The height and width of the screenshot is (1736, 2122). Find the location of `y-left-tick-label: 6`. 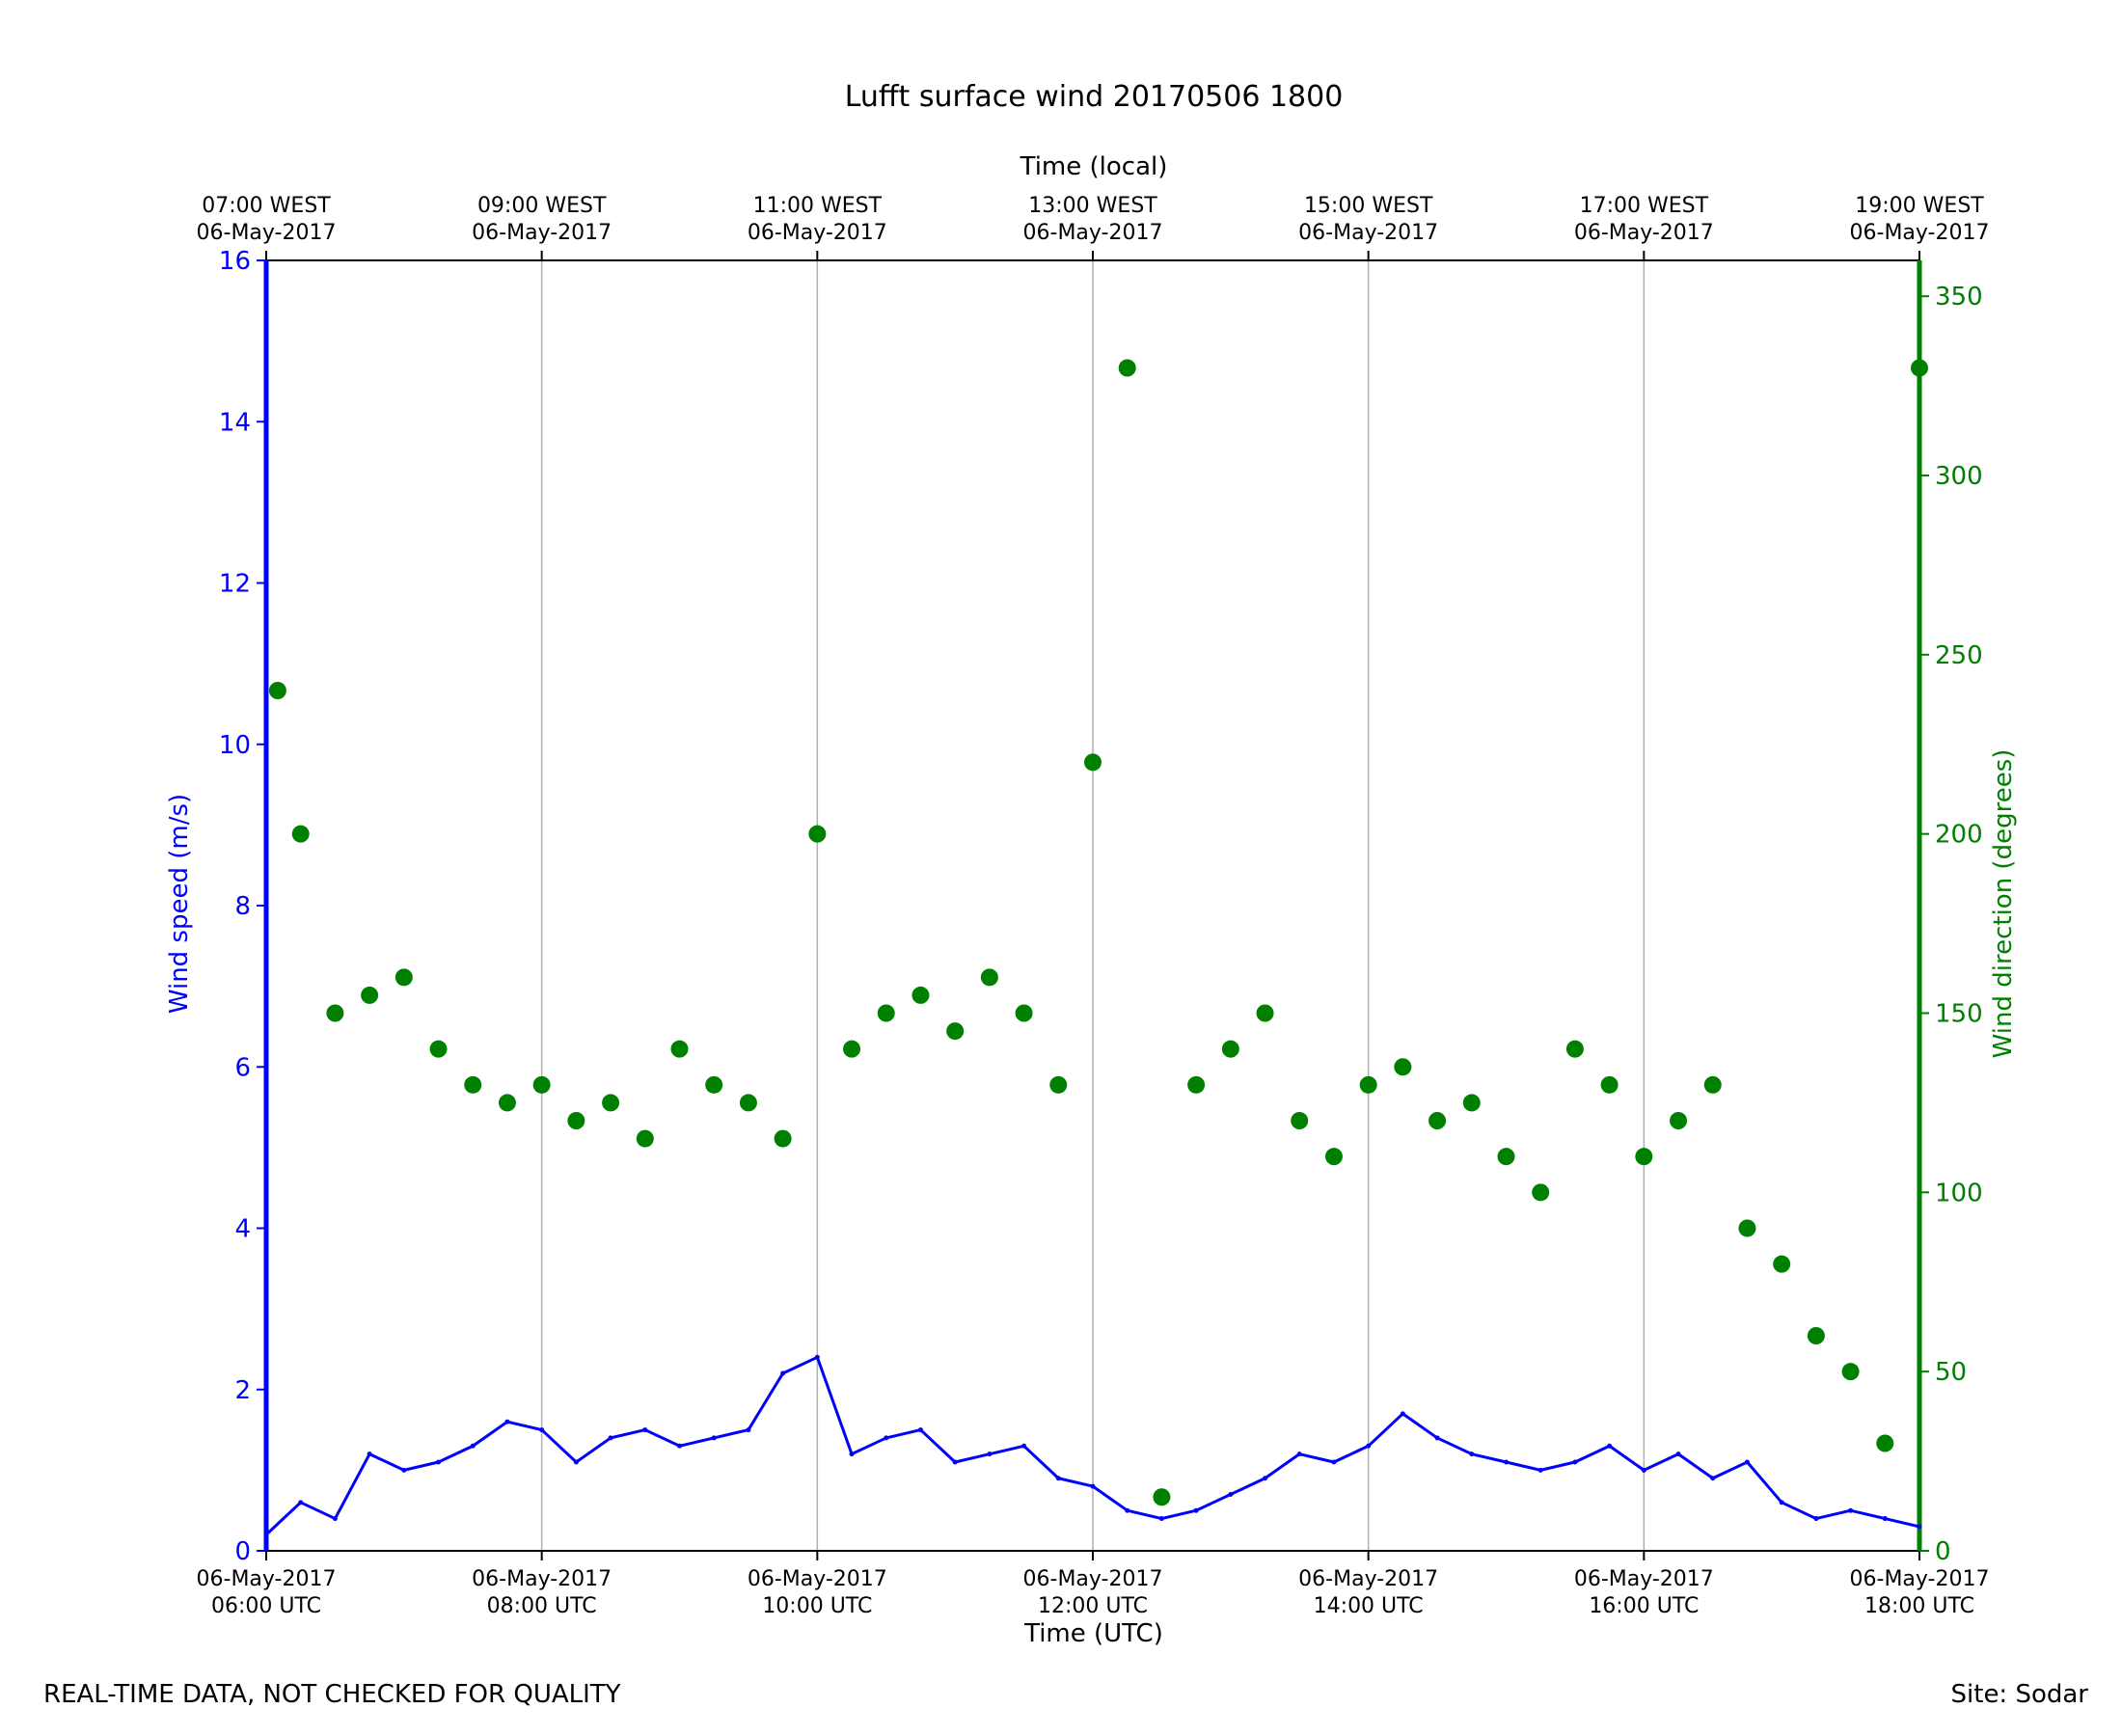

y-left-tick-label: 6 is located at coordinates (243, 1068).